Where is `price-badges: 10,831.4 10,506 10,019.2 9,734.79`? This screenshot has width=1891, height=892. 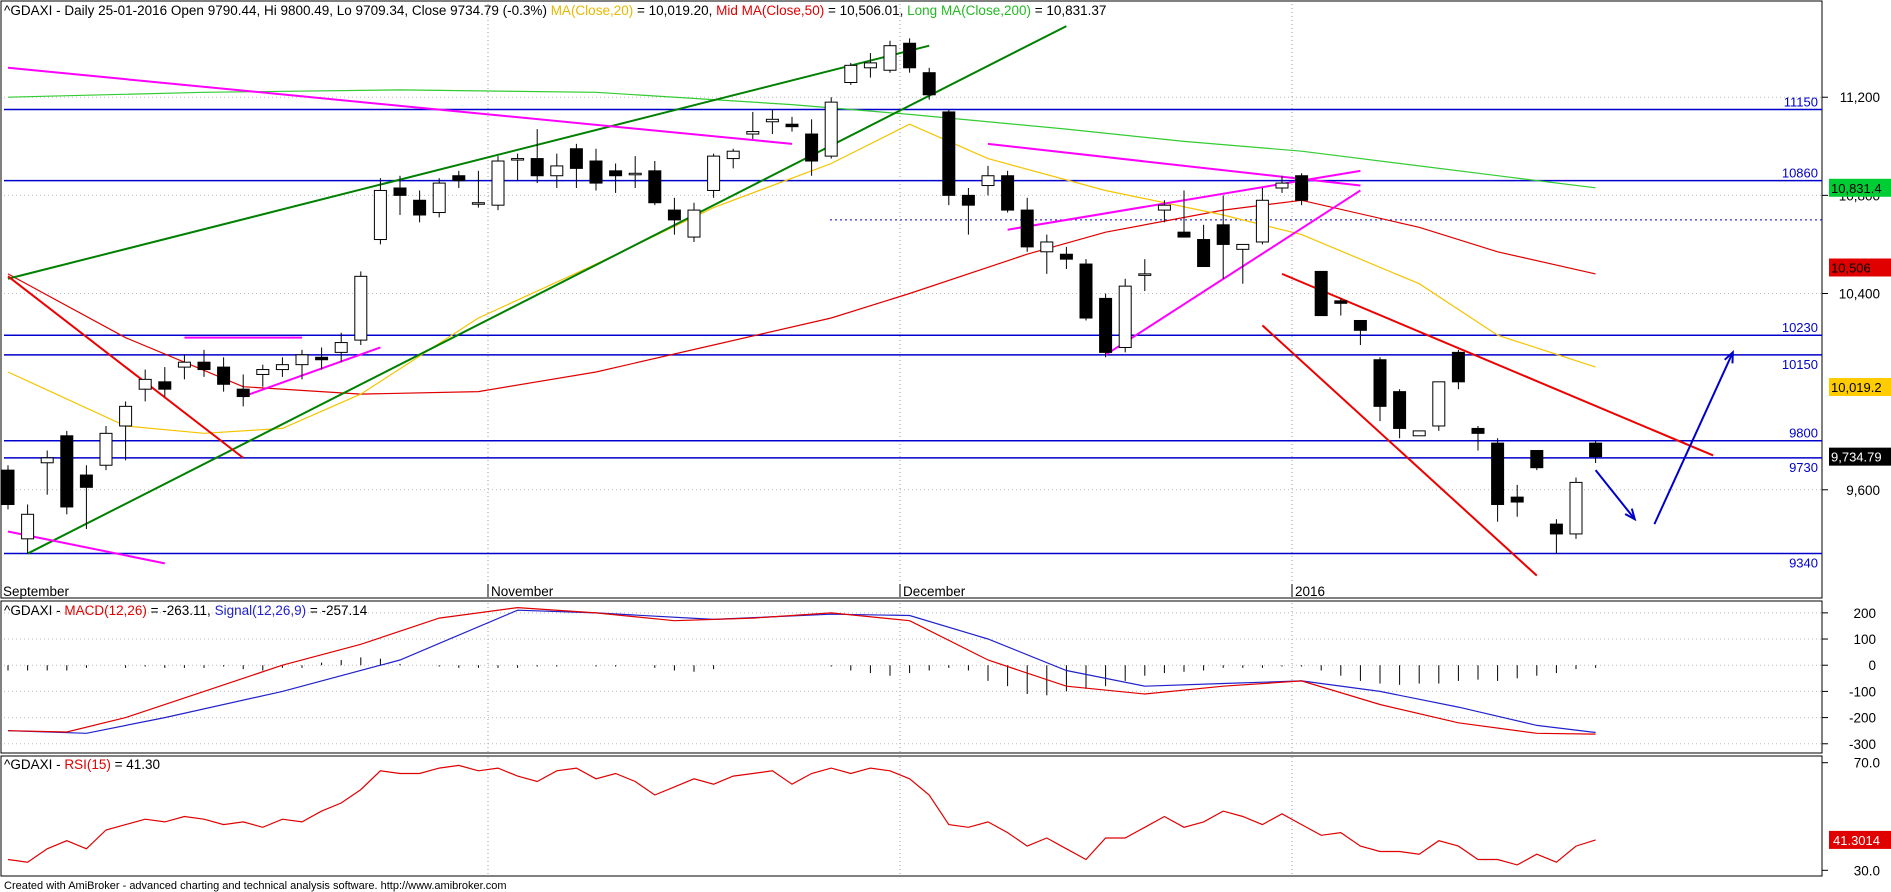 price-badges: 10,831.4 10,506 10,019.2 9,734.79 is located at coordinates (1860, 322).